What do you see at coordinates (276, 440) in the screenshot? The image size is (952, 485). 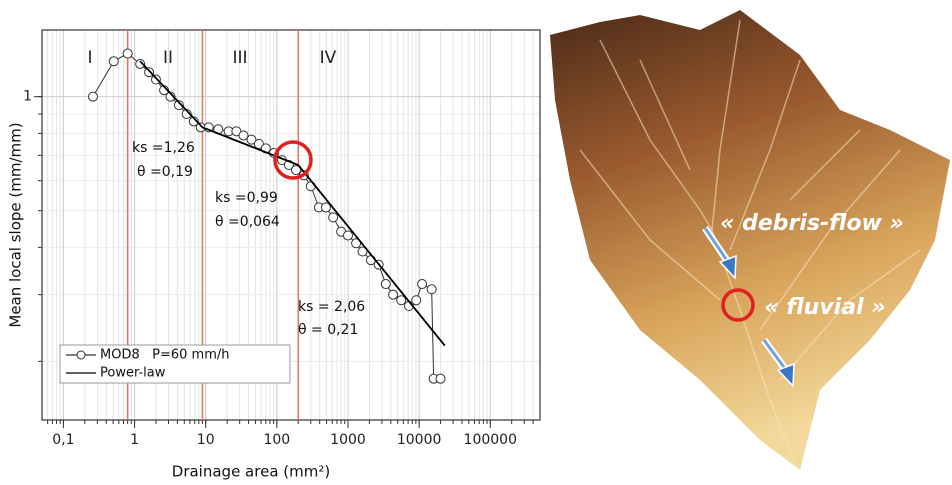 I see `x-tick-label: 100` at bounding box center [276, 440].